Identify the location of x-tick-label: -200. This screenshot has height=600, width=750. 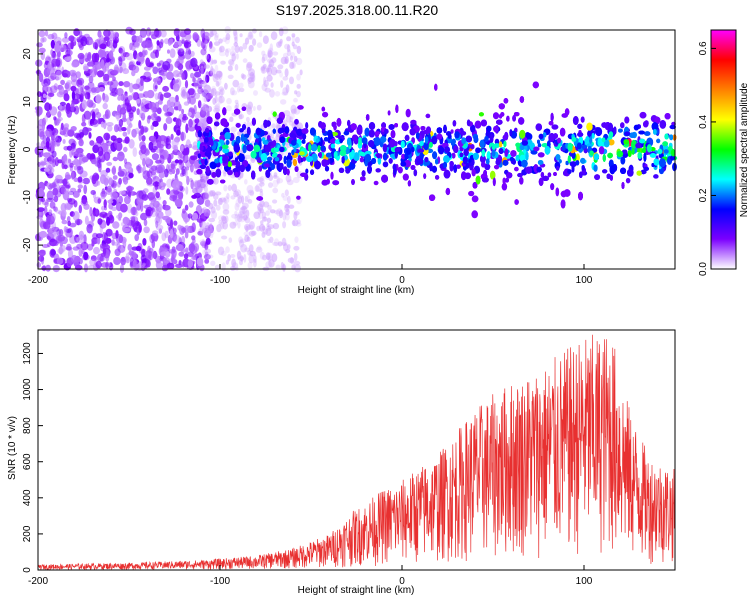
(38, 280).